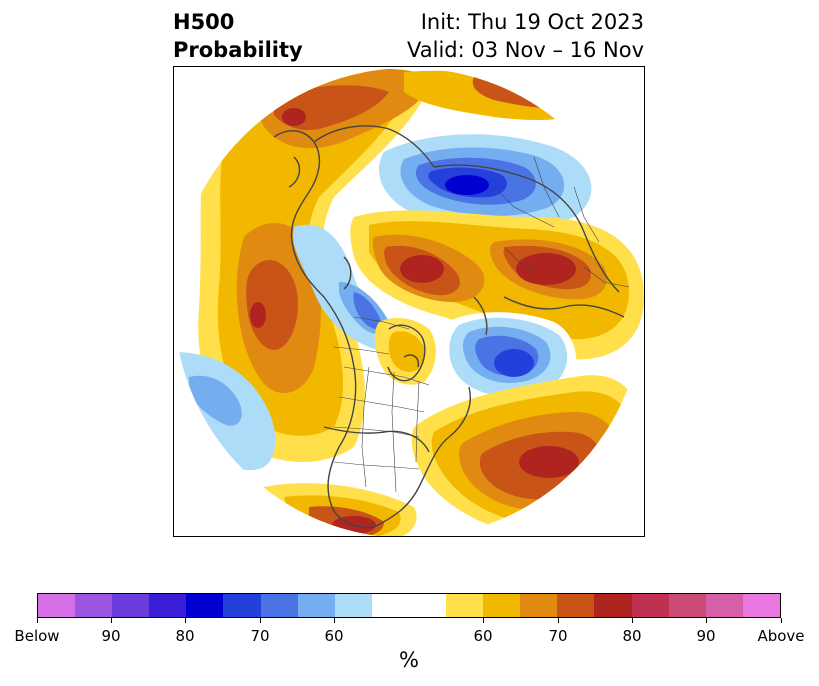 Image resolution: width=819 pixels, height=686 pixels. Describe the element at coordinates (37, 636) in the screenshot. I see `colorbar-tick-label: Below` at that location.